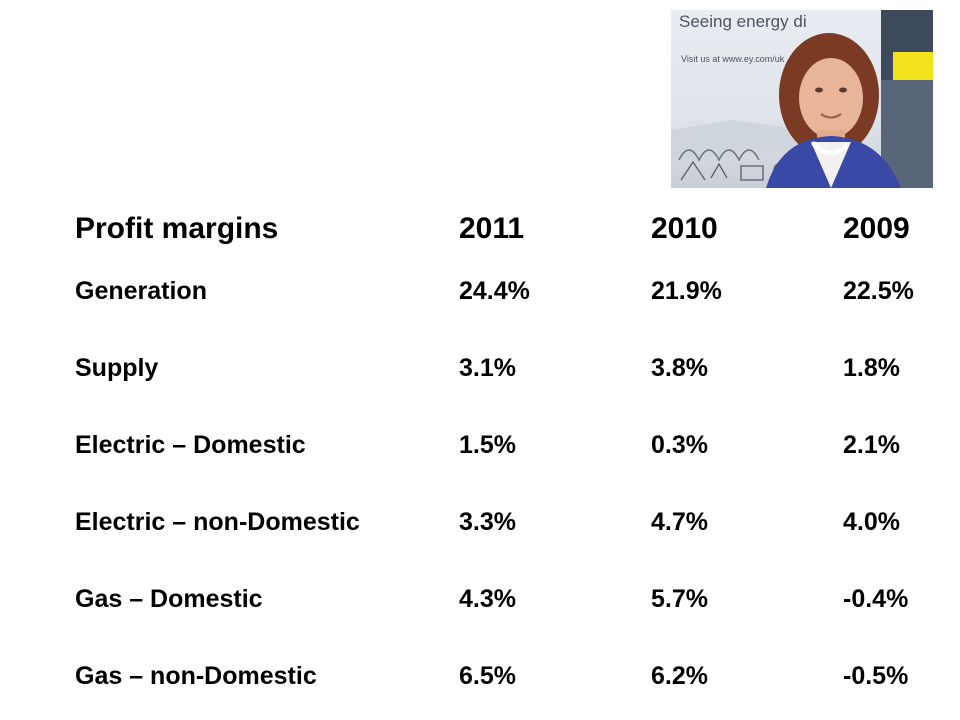  What do you see at coordinates (679, 676) in the screenshot?
I see `cell-2010: 6.2%` at bounding box center [679, 676].